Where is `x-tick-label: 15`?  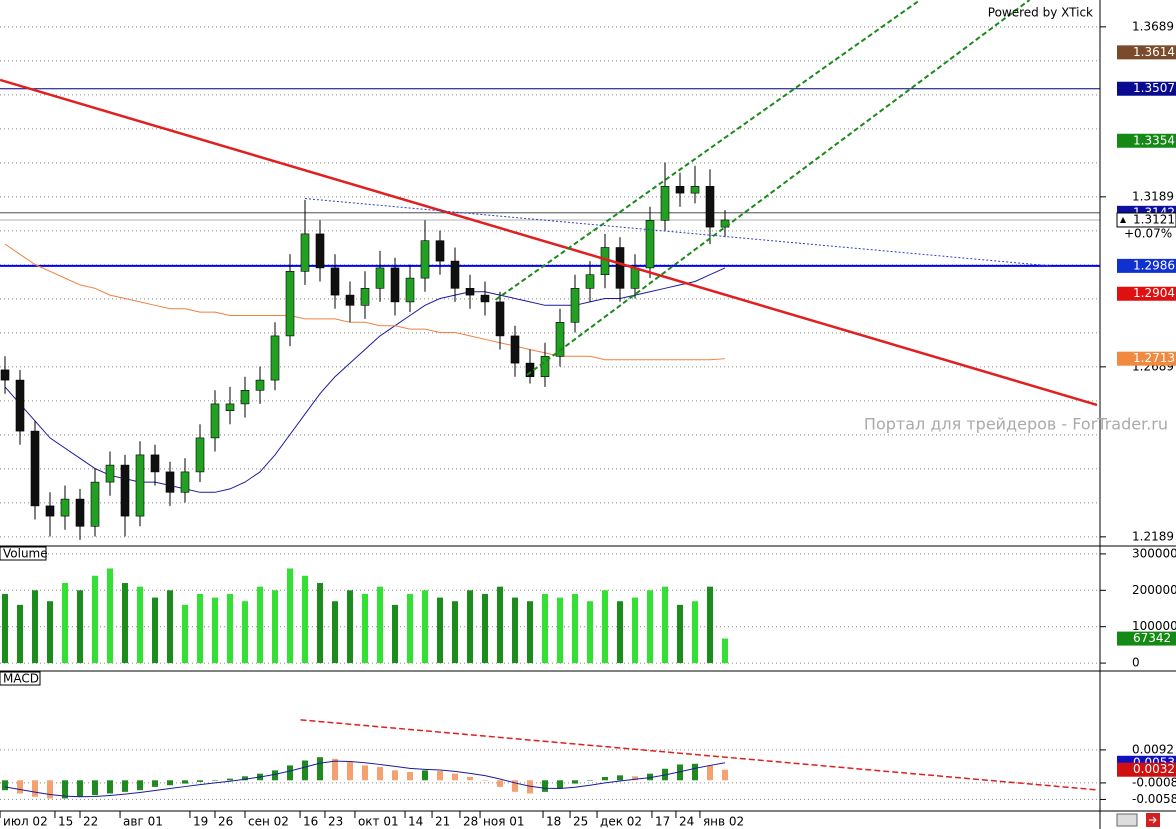 x-tick-label: 15 is located at coordinates (65, 822).